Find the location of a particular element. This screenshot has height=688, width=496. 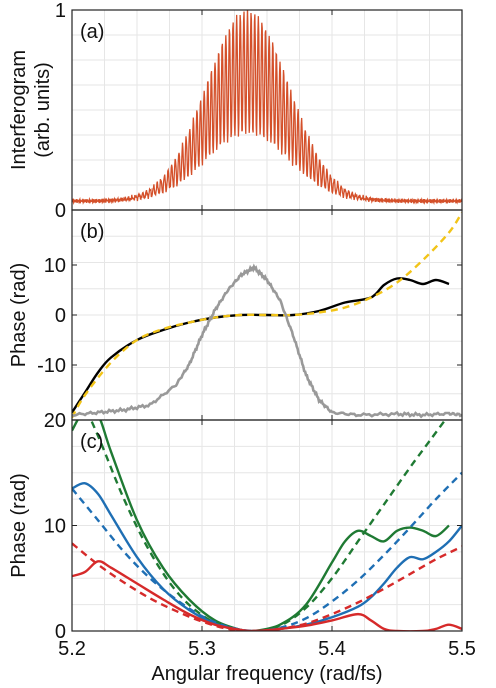

y-axis-label-units: (arb. units) is located at coordinates (43, 110).